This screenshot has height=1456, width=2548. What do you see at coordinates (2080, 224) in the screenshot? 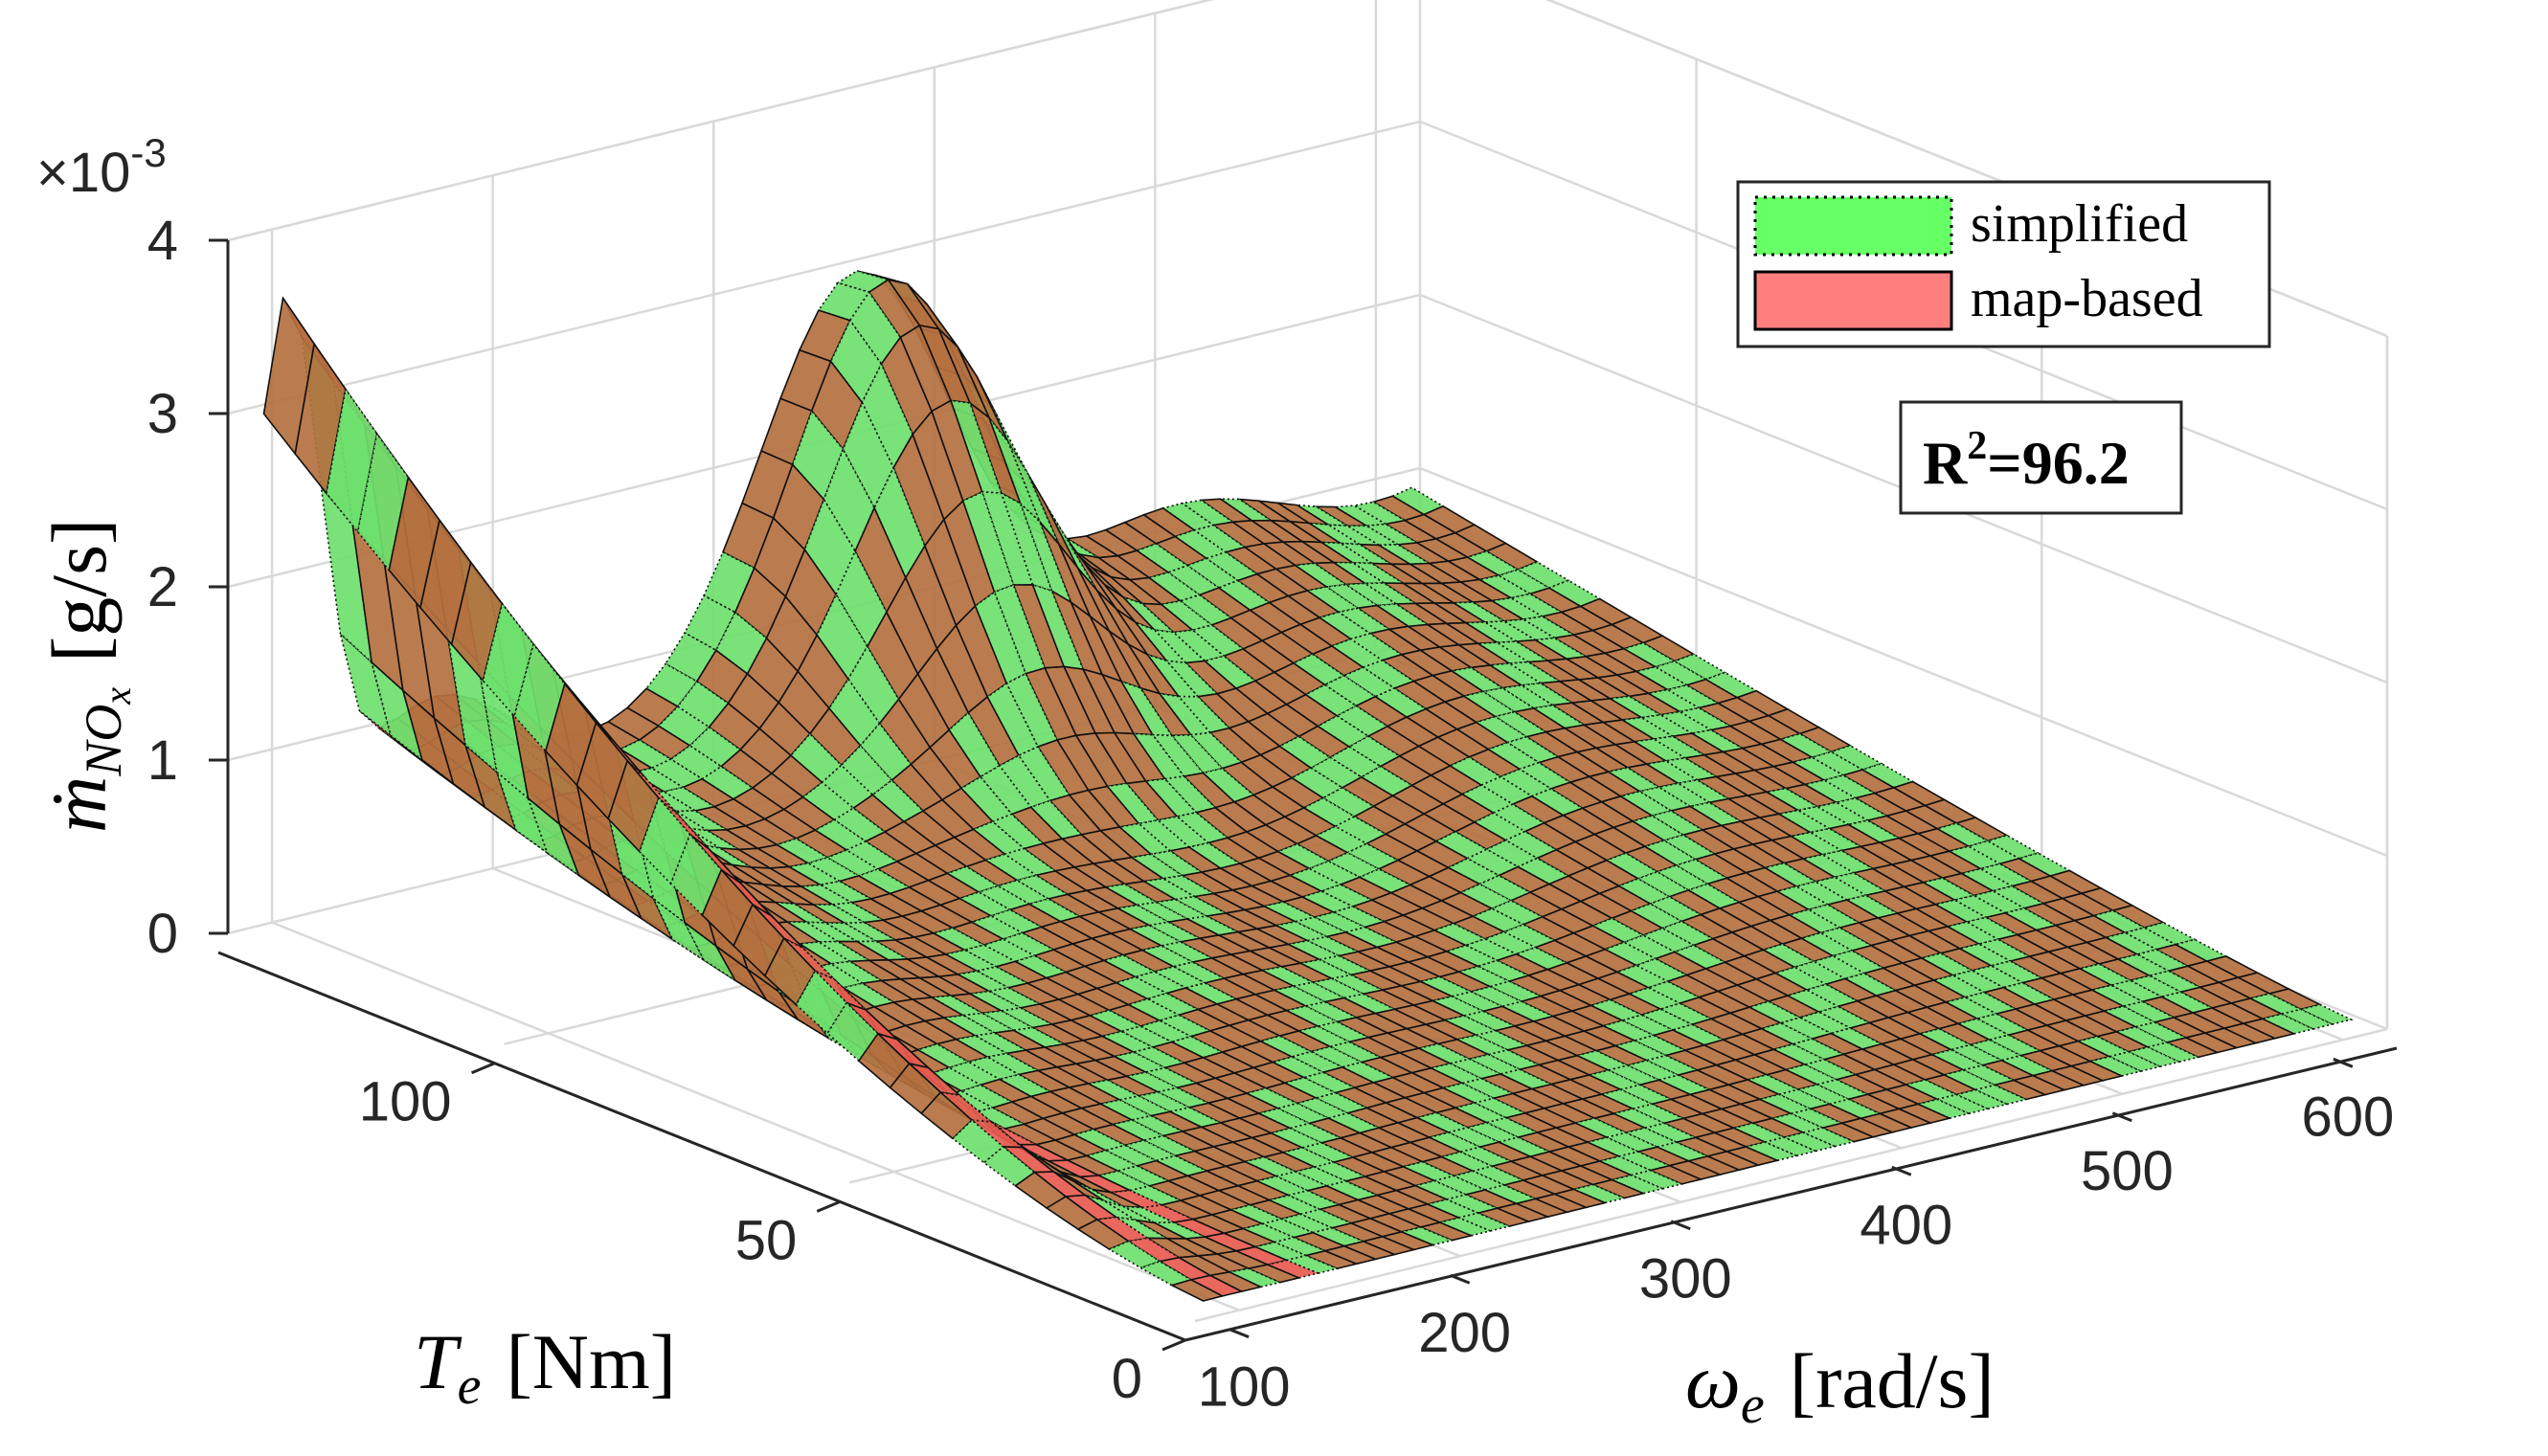
I see `legend-label-simplified: simplified` at bounding box center [2080, 224].